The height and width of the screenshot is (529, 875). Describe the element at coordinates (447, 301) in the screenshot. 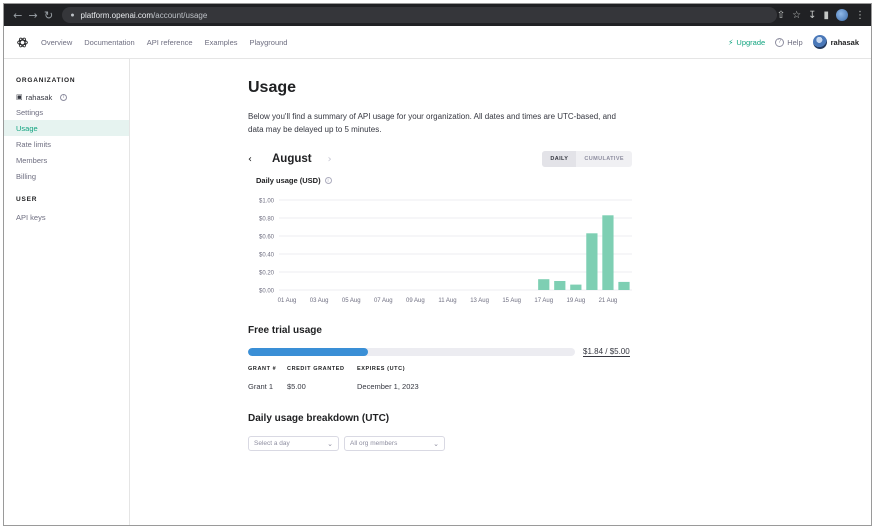

I see `chart-xtick-label: 11 Aug` at that location.